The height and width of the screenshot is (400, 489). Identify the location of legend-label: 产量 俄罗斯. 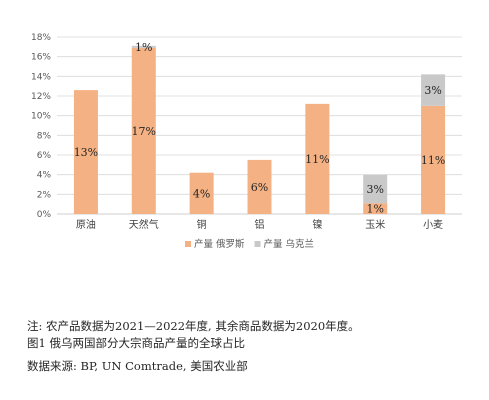
(219, 244).